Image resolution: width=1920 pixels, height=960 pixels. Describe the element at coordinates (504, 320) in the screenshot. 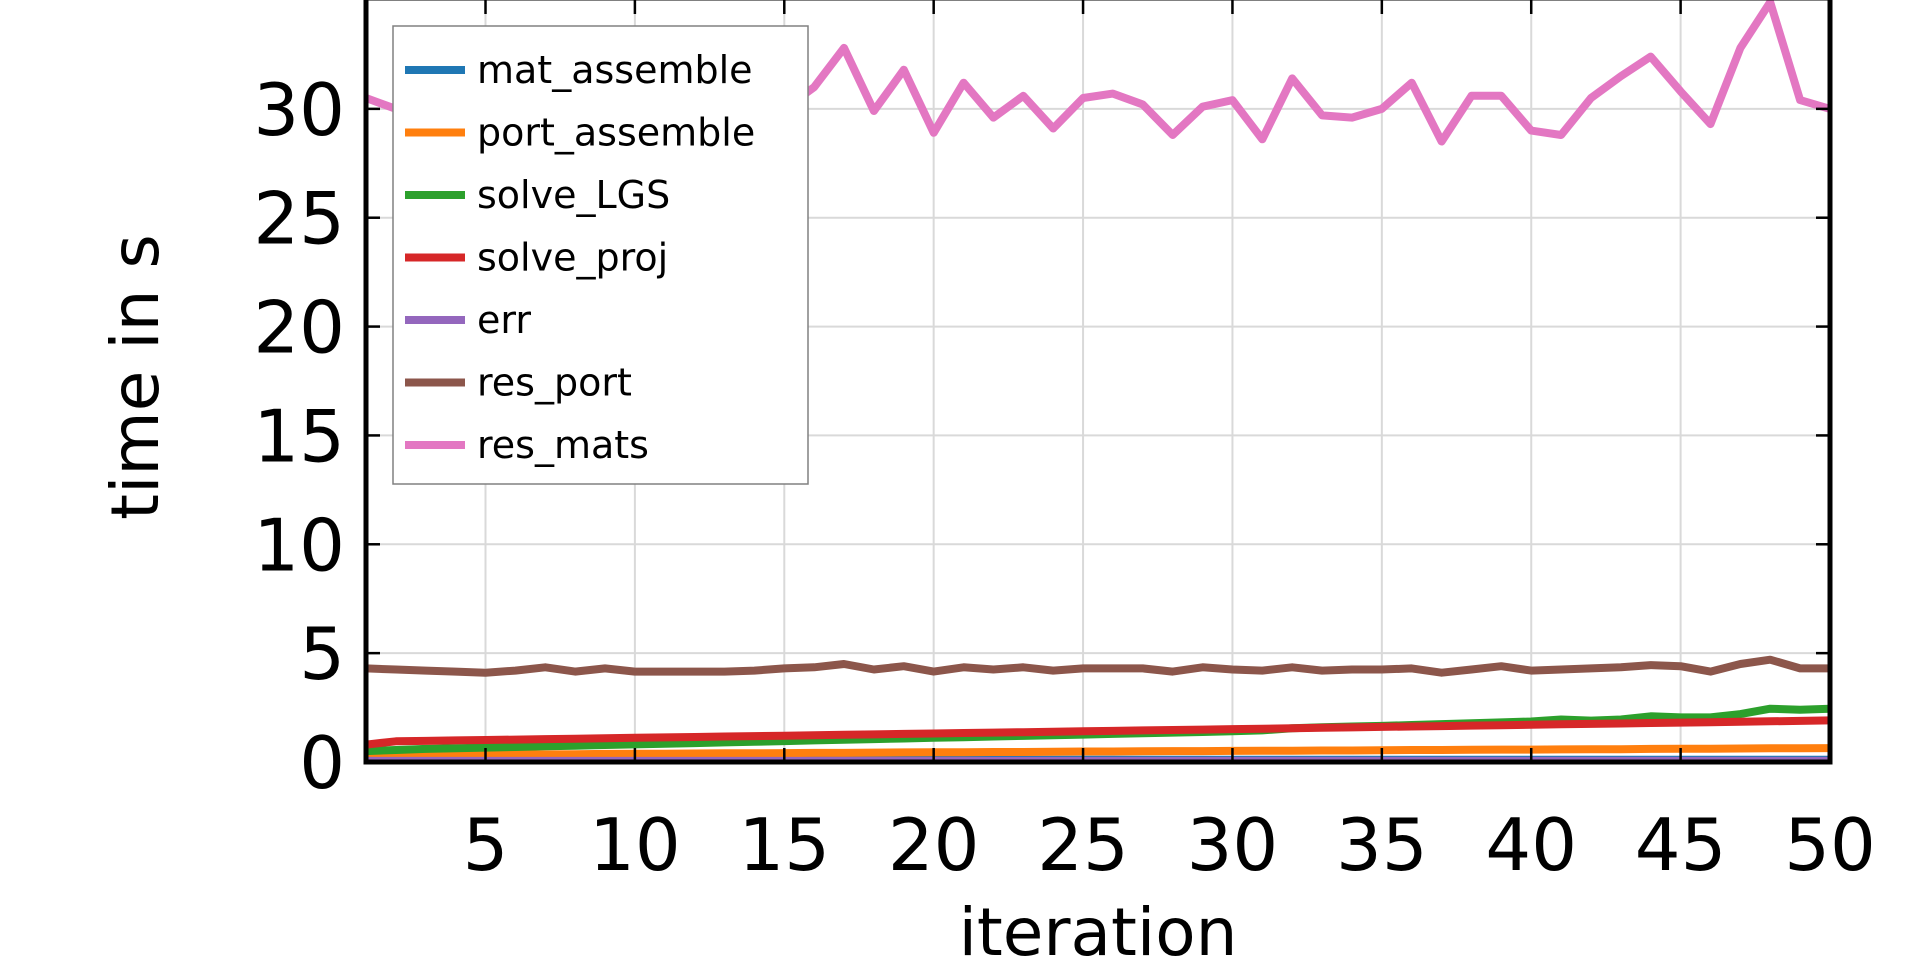

I see `legend-label: err` at that location.